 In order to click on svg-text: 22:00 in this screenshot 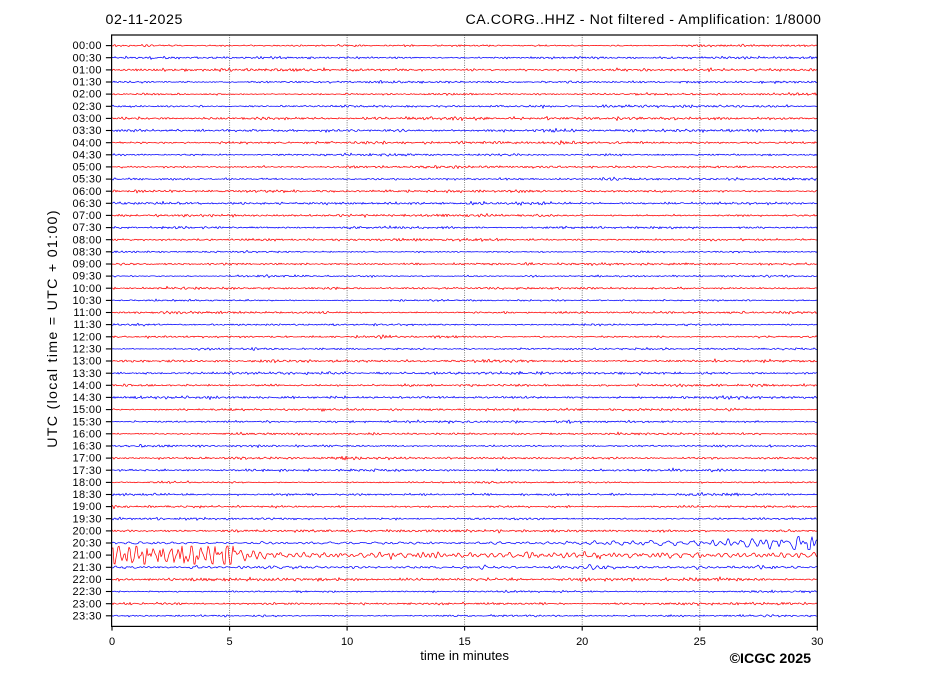, I will do `click(87, 580)`.